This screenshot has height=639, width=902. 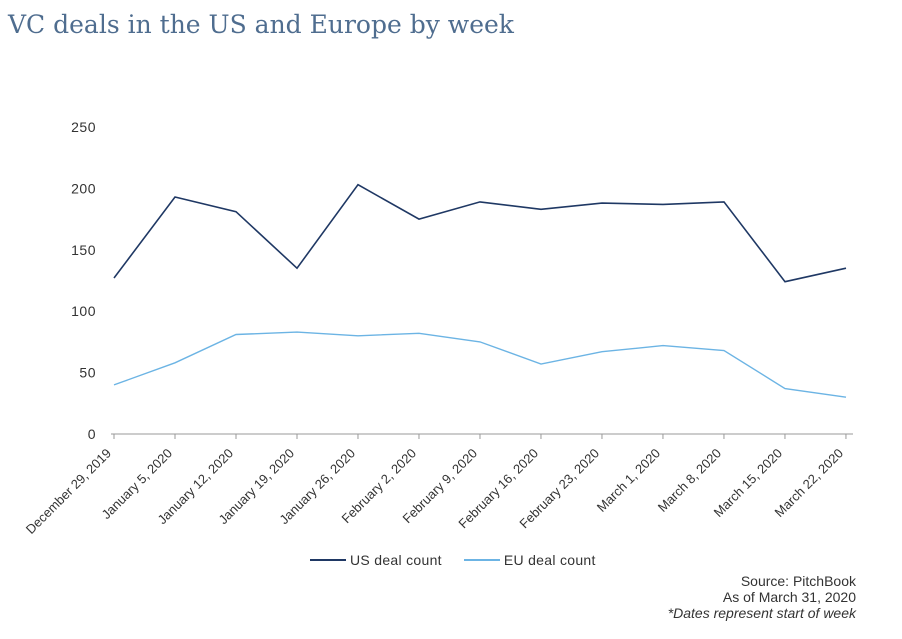 I want to click on legend-swatch-eu, so click(x=481, y=560).